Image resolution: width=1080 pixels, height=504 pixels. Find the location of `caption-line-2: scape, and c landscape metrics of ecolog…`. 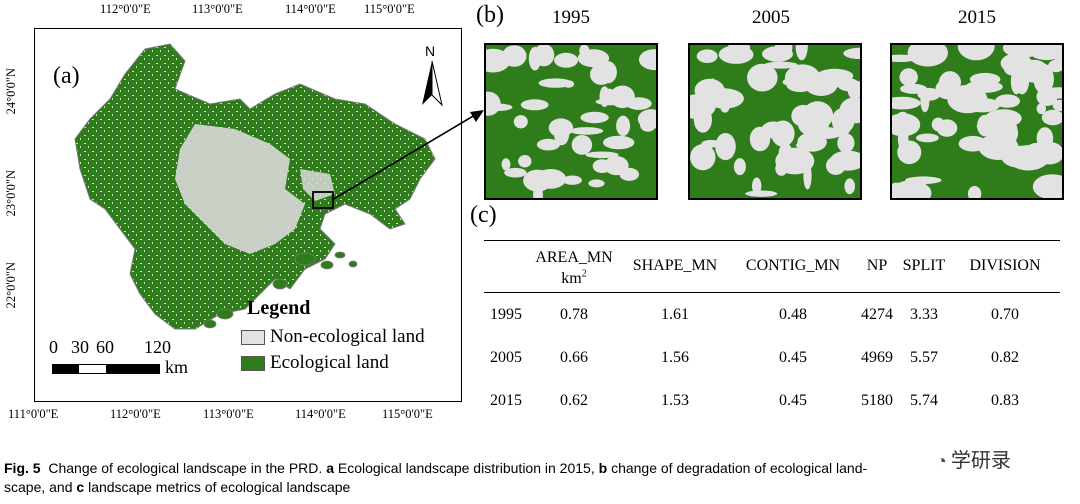

caption-line-2: scape, and c landscape metrics of ecolog… is located at coordinates (539, 487).